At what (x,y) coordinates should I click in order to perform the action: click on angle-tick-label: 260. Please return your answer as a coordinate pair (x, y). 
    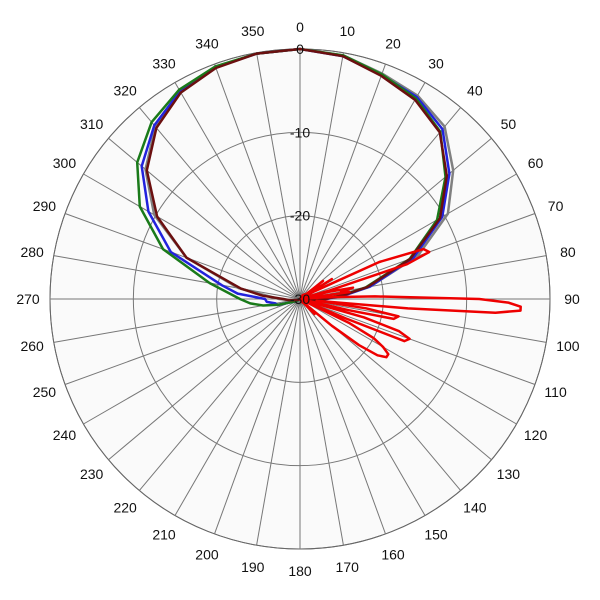
    Looking at the image, I should click on (32, 346).